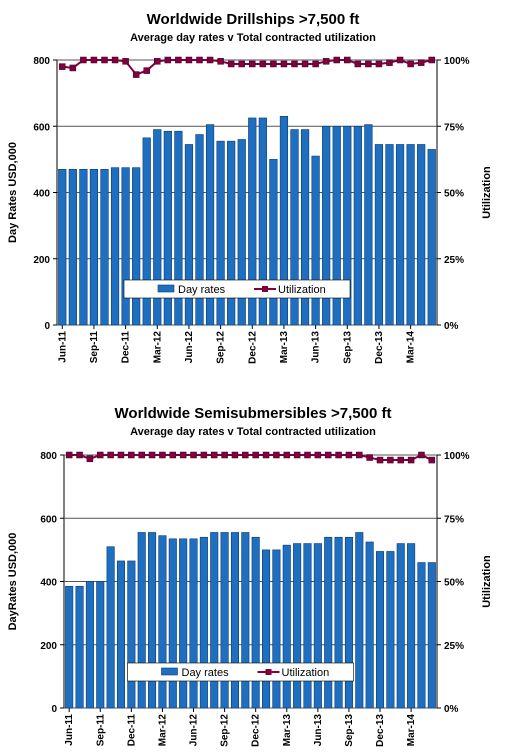  Describe the element at coordinates (487, 192) in the screenshot. I see `y2-axis-label: Utilization` at that location.